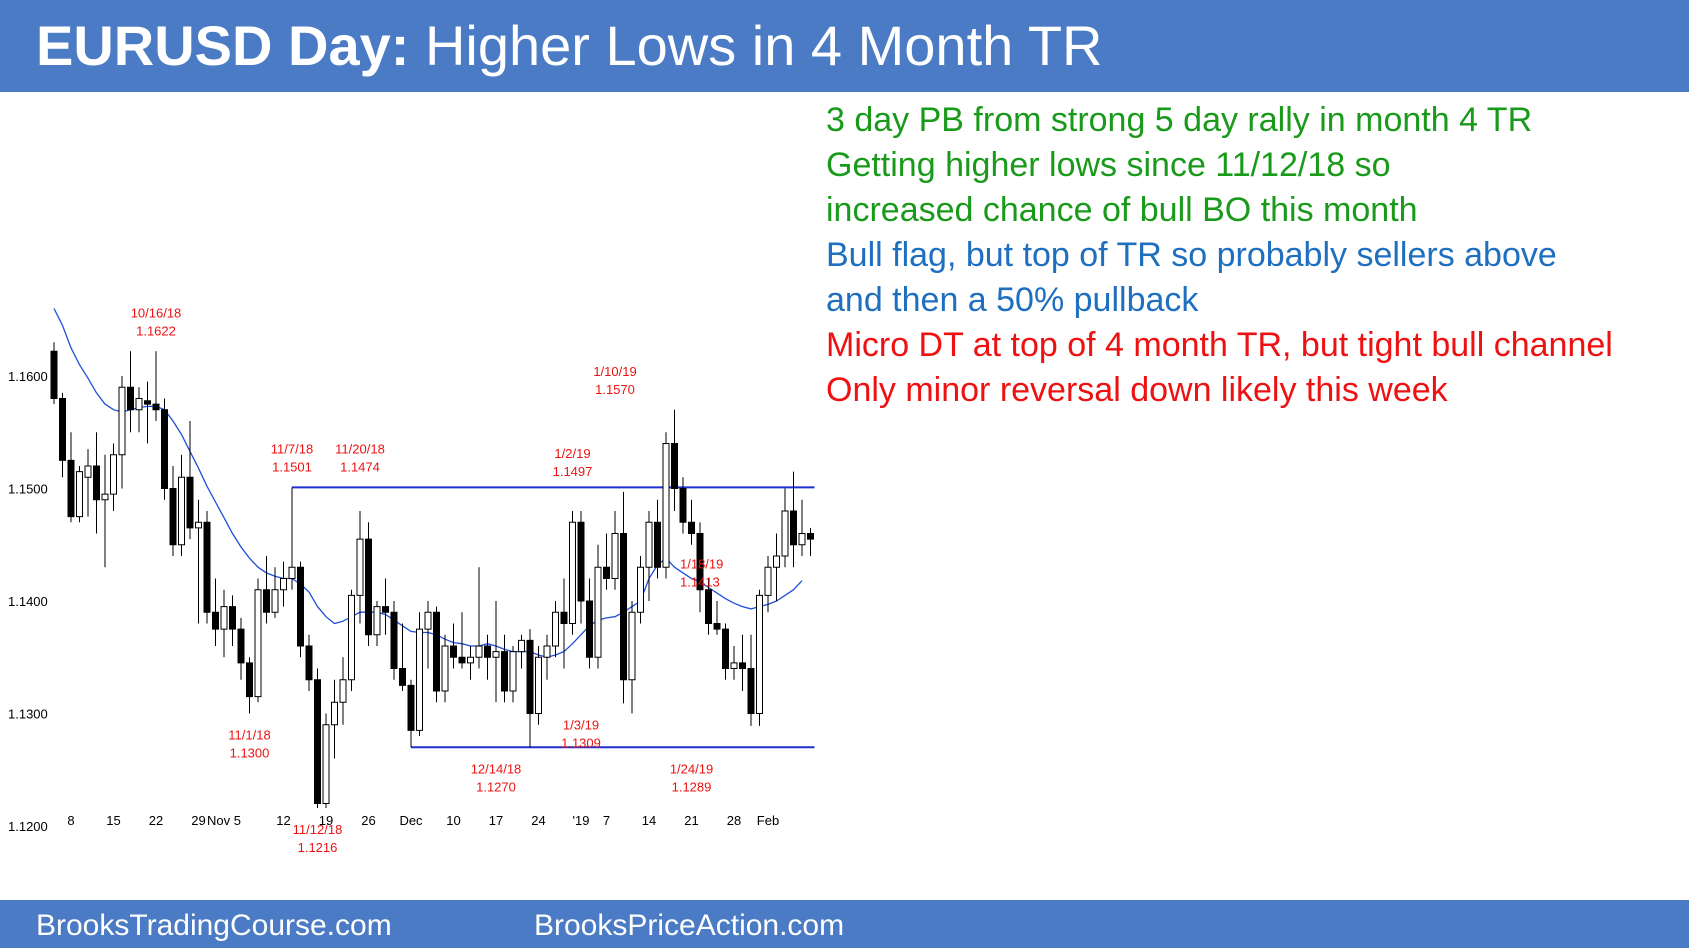 This screenshot has width=1689, height=948. Describe the element at coordinates (538, 820) in the screenshot. I see `x-tick-label: 24` at that location.